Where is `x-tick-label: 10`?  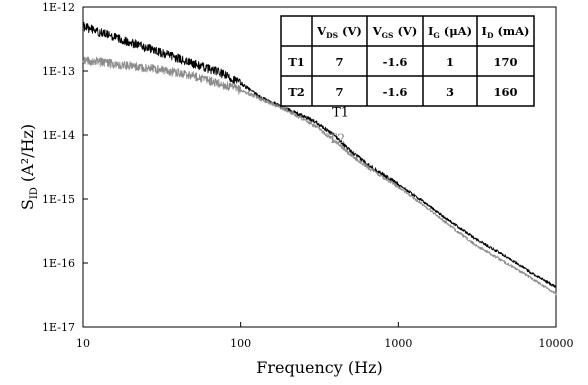
x-tick-label: 10 is located at coordinates (83, 343).